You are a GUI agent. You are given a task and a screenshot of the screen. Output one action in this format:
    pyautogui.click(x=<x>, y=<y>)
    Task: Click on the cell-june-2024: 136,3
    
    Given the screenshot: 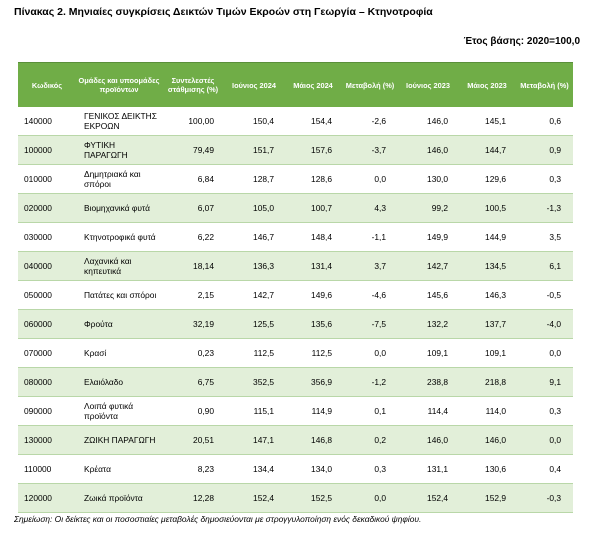 What is the action you would take?
    pyautogui.click(x=254, y=266)
    